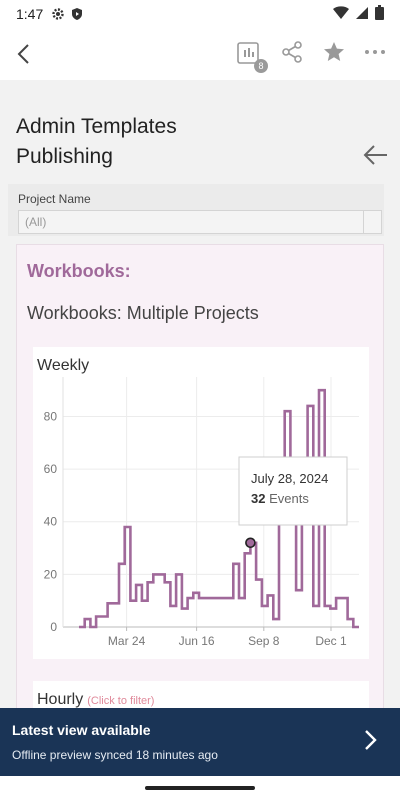 The image size is (400, 800). I want to click on tooltip-box, so click(293, 491).